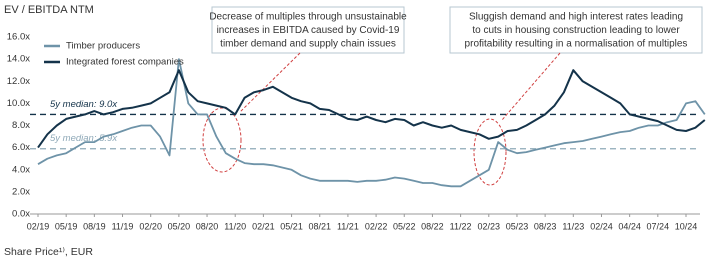 The image size is (707, 262). What do you see at coordinates (94, 226) in the screenshot?
I see `x-tick-label: 08/19` at bounding box center [94, 226].